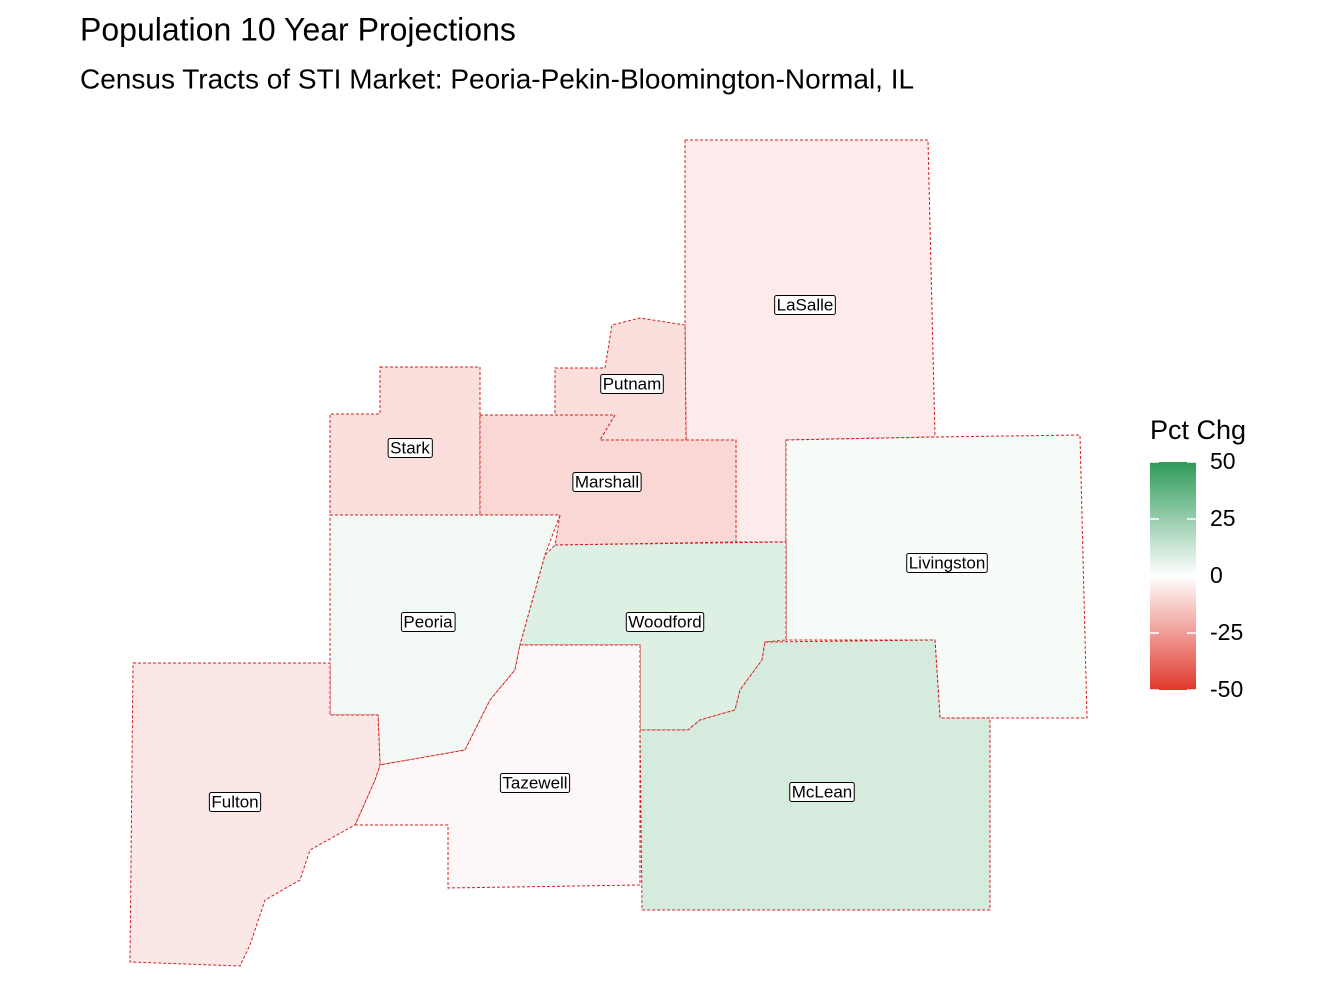  I want to click on county-label: Marshall, so click(607, 481).